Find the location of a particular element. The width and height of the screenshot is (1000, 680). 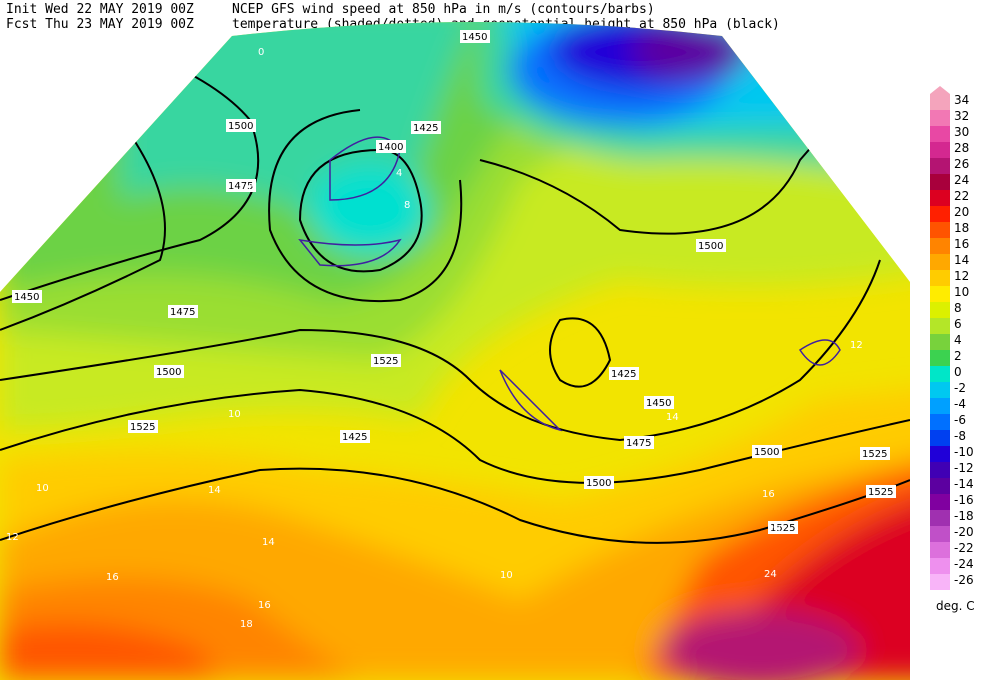

colorbar-label: 26 is located at coordinates (961, 164).